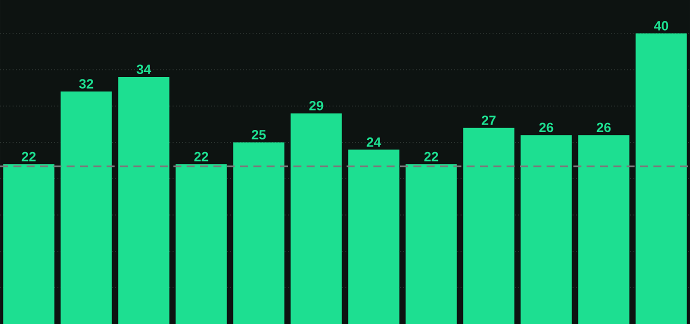 The image size is (690, 324). What do you see at coordinates (661, 25) in the screenshot?
I see `data-label: 40` at bounding box center [661, 25].